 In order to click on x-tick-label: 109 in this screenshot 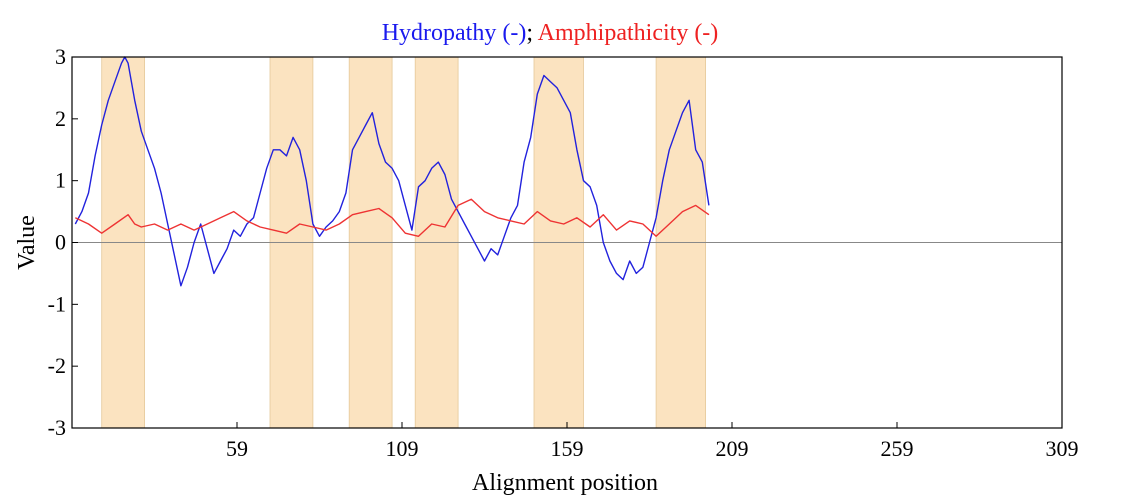, I will do `click(402, 448)`.